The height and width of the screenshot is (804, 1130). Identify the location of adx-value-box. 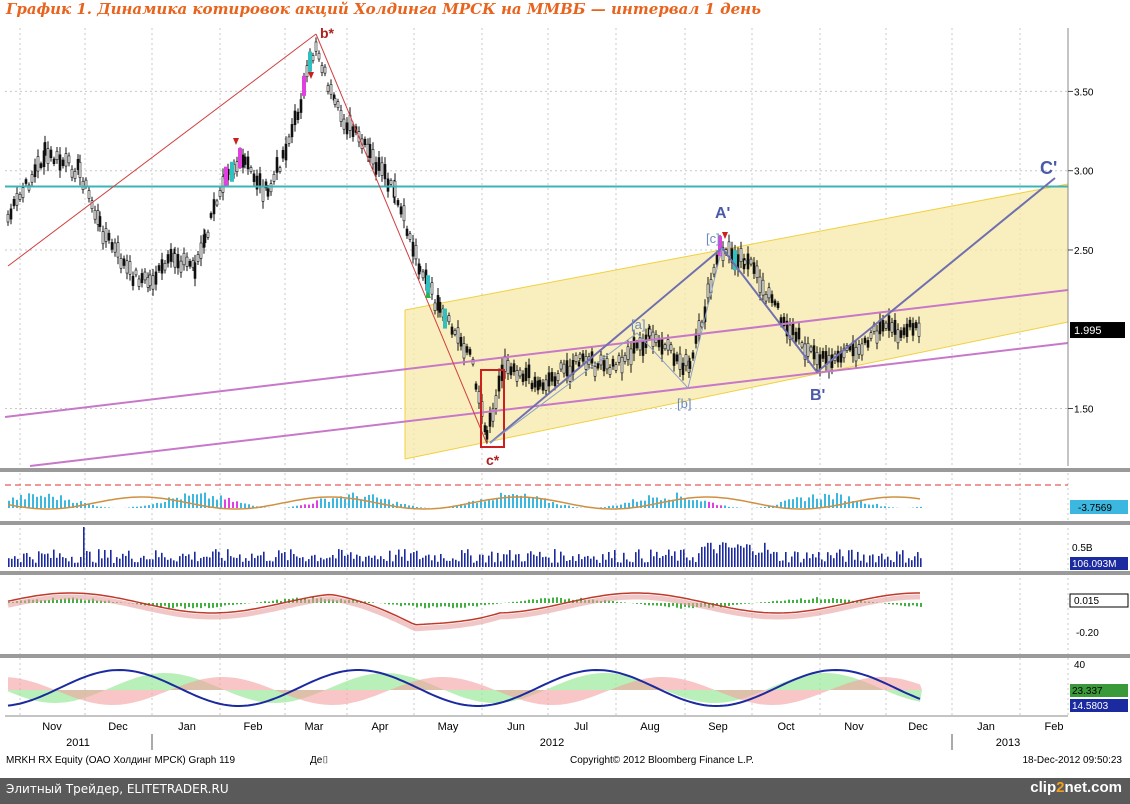
(1099, 705).